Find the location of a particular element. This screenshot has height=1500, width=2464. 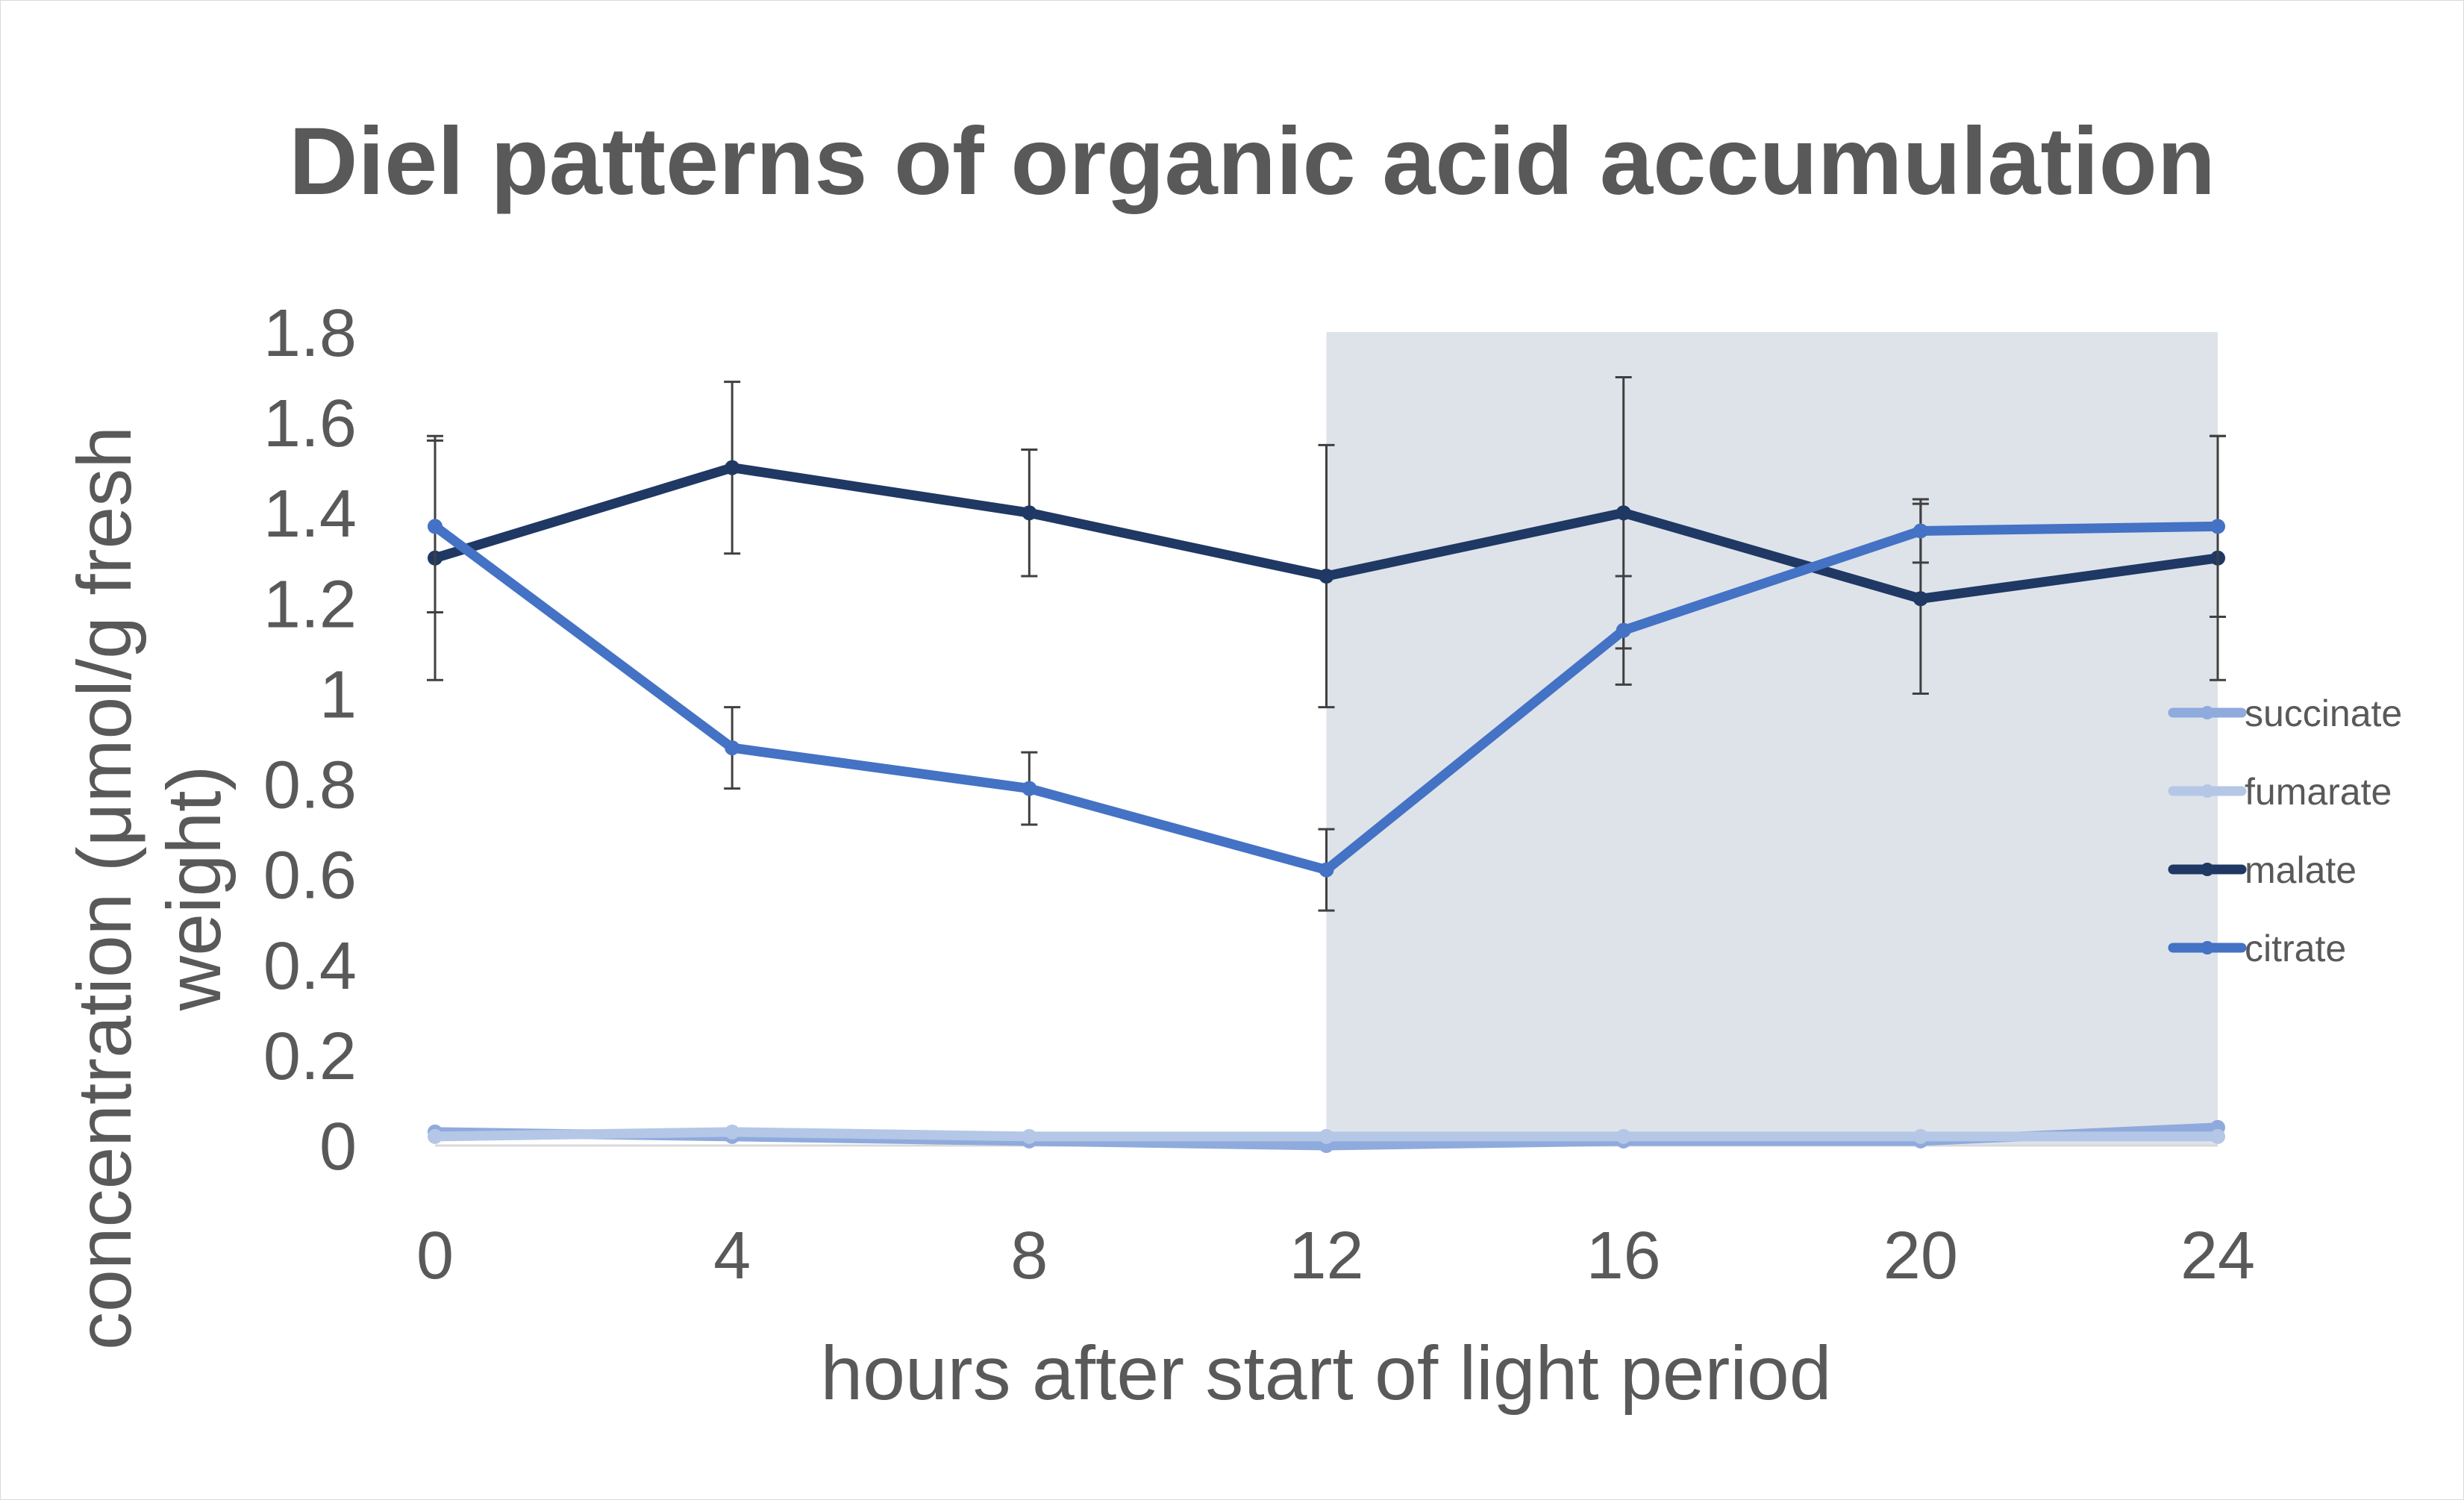

legend-item-fumarate: fumarate is located at coordinates (2280, 792).